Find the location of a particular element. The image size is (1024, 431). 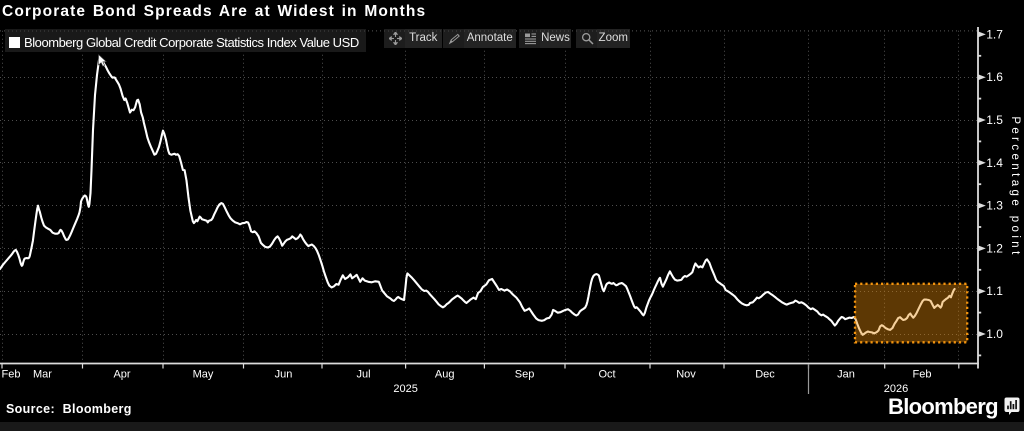

svg-text: Jan is located at coordinates (846, 375).